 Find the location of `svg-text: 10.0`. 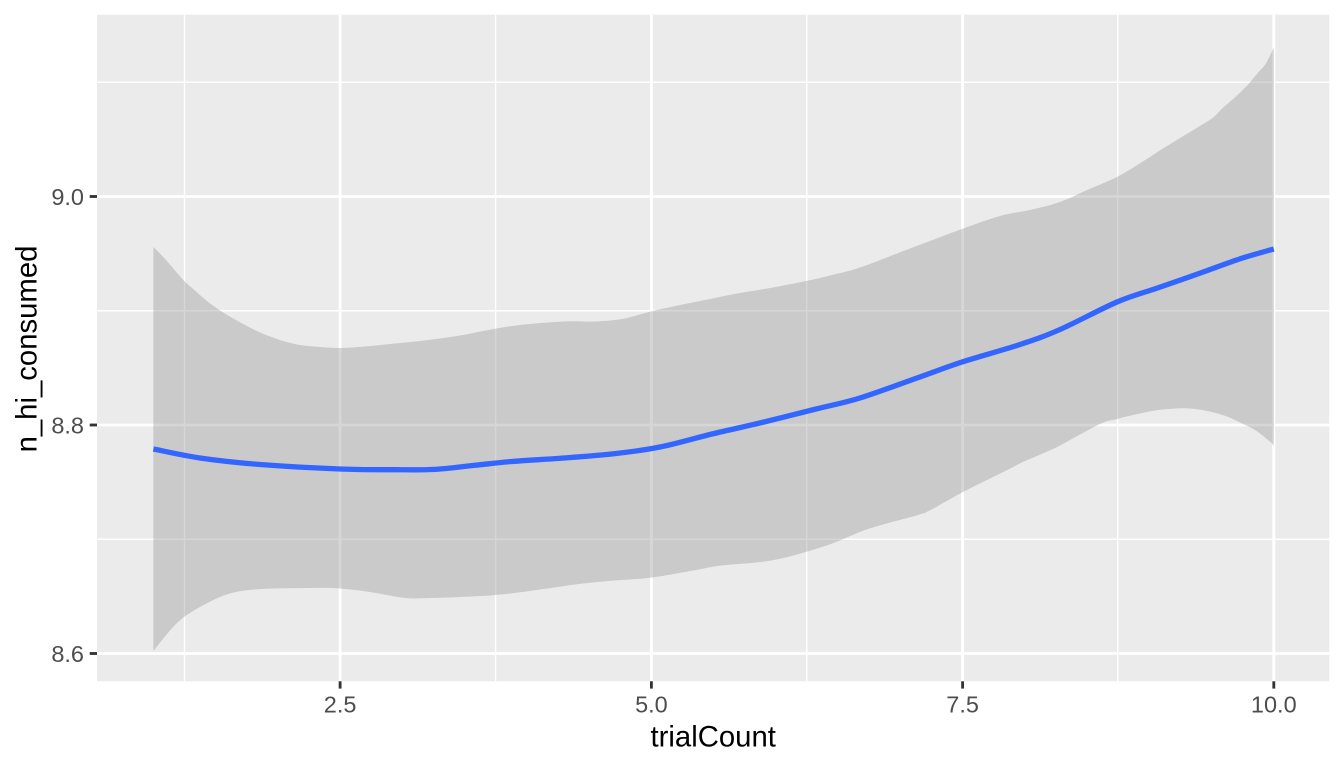

svg-text: 10.0 is located at coordinates (1274, 704).